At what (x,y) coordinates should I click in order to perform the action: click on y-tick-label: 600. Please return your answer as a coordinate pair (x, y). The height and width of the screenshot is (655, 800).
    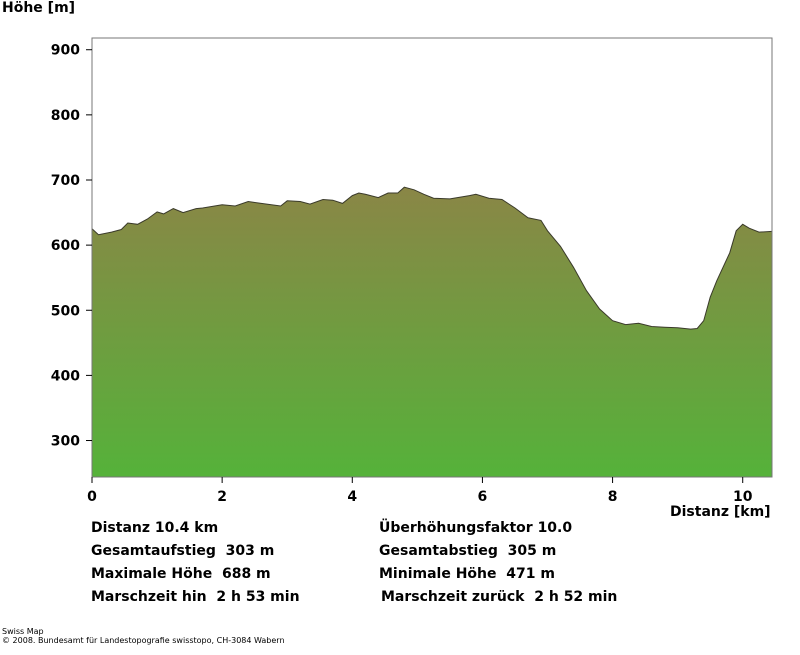
    Looking at the image, I should click on (65, 246).